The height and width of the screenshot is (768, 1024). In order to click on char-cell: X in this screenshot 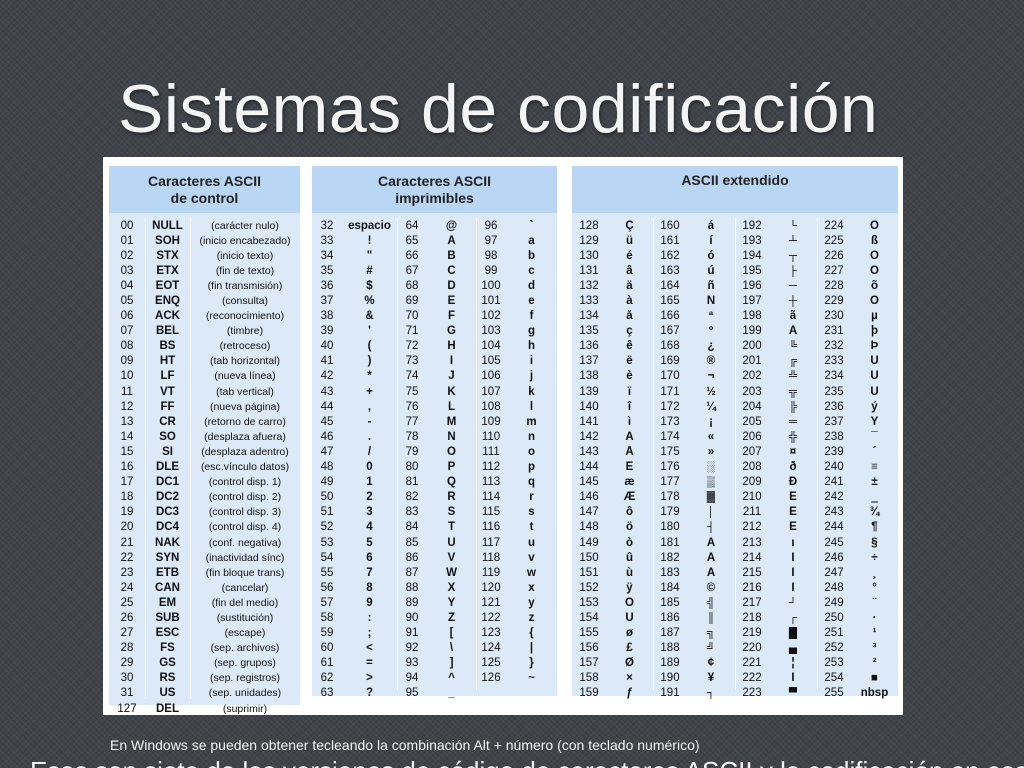, I will do `click(451, 587)`.